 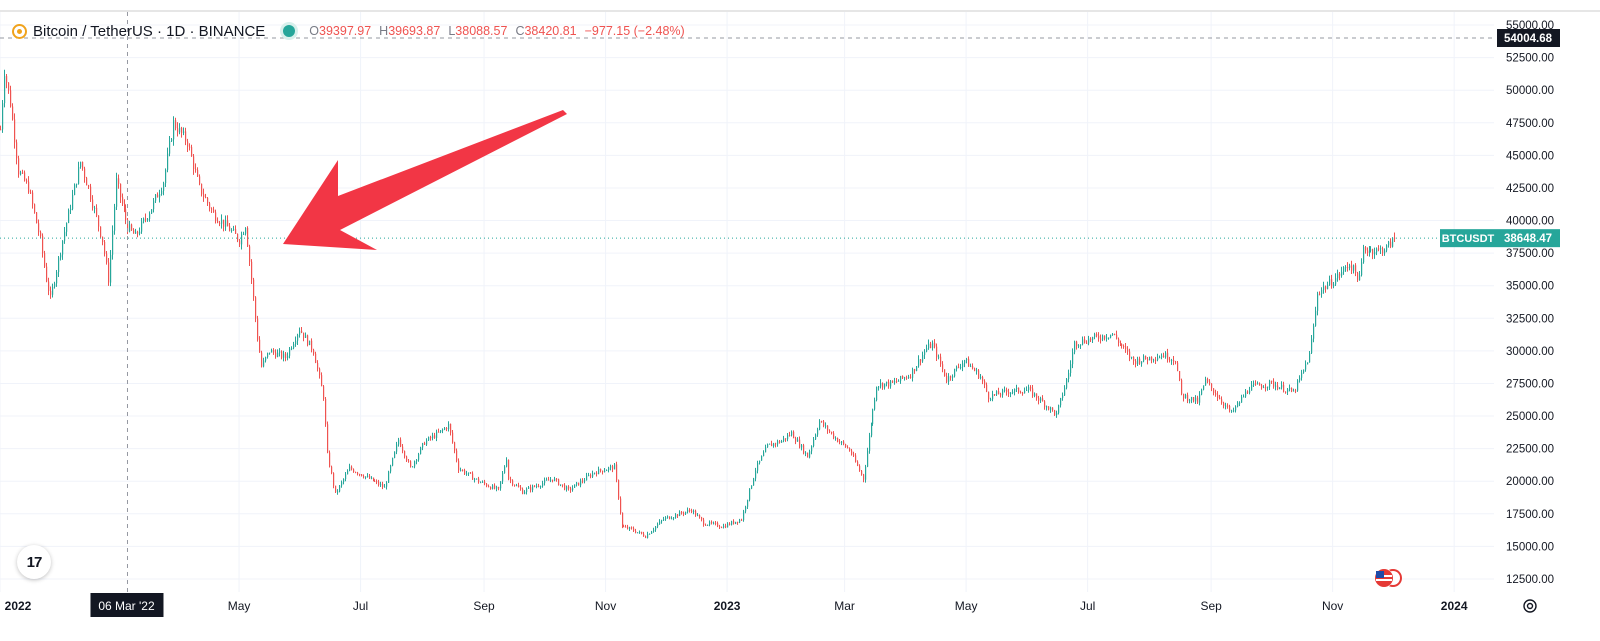 What do you see at coordinates (1530, 254) in the screenshot?
I see `price-tick-label: 37500.00` at bounding box center [1530, 254].